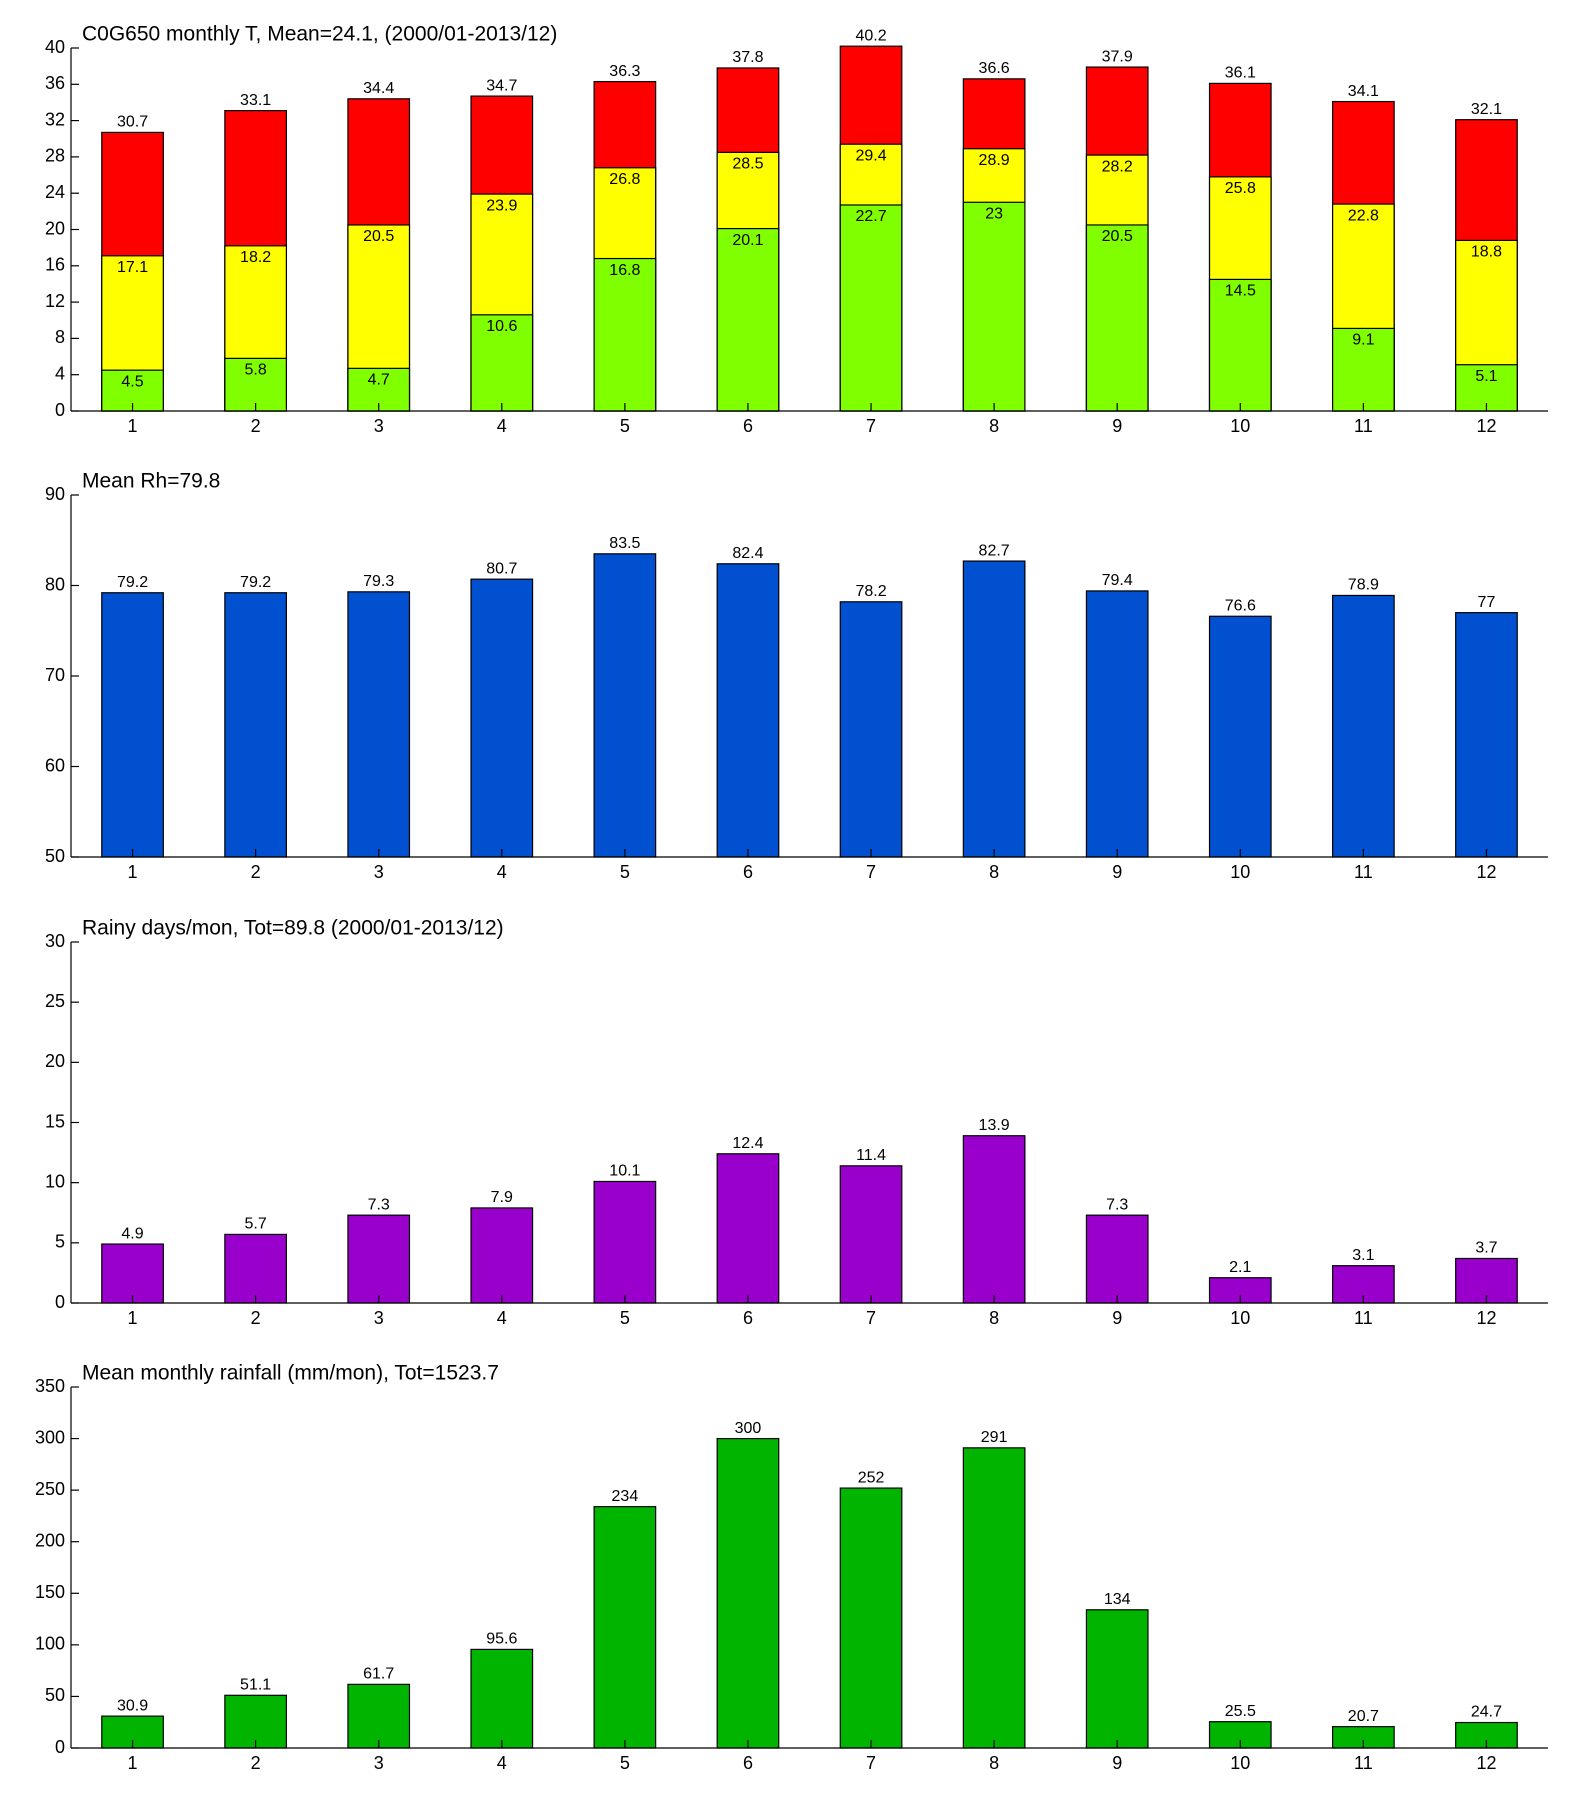  What do you see at coordinates (132, 1233) in the screenshot?
I see `data-label: 4.9` at bounding box center [132, 1233].